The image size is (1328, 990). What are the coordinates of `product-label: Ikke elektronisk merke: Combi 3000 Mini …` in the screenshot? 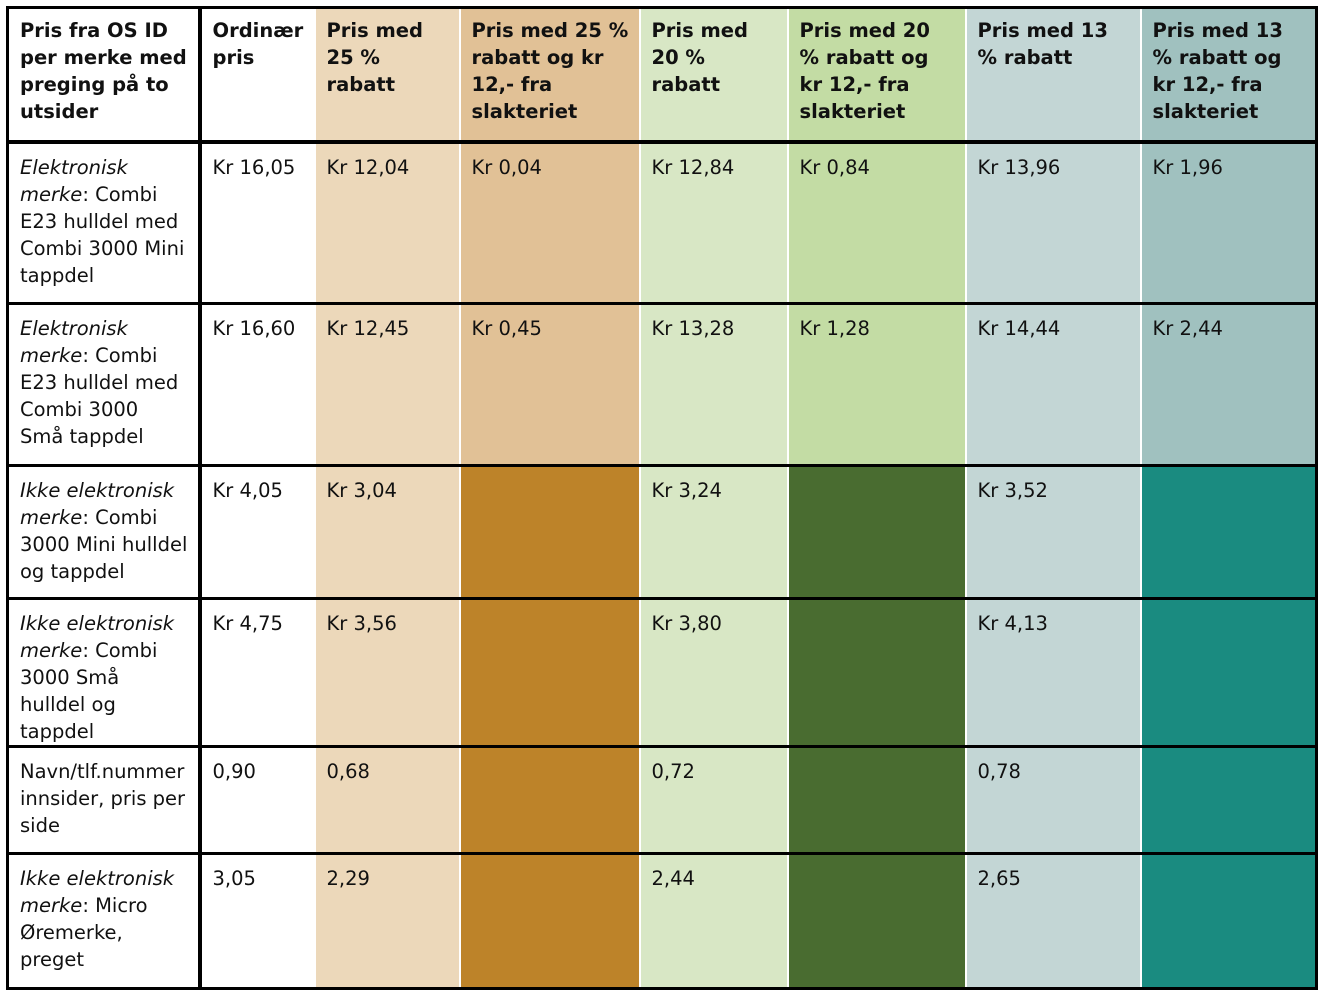 It's located at (104, 532).